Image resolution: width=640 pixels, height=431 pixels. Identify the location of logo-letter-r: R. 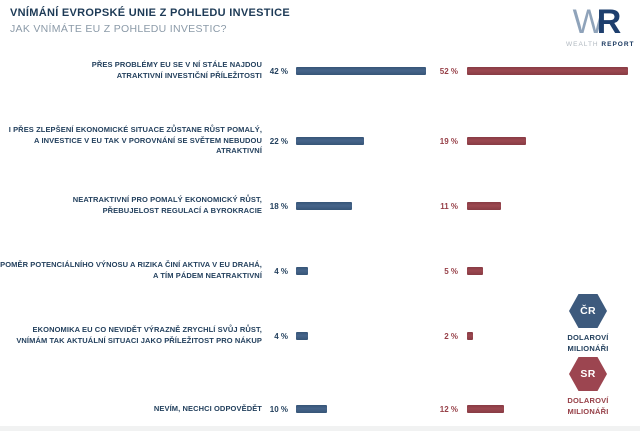
(609, 22).